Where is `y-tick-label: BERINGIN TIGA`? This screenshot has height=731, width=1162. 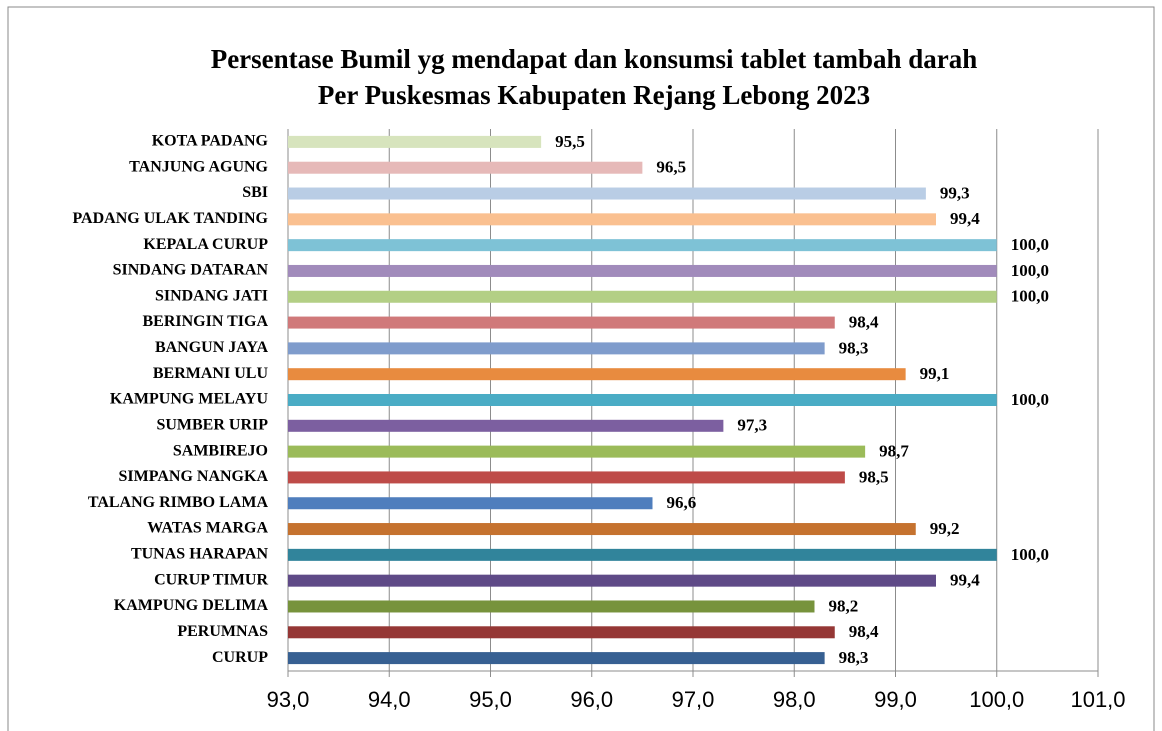
y-tick-label: BERINGIN TIGA is located at coordinates (205, 321).